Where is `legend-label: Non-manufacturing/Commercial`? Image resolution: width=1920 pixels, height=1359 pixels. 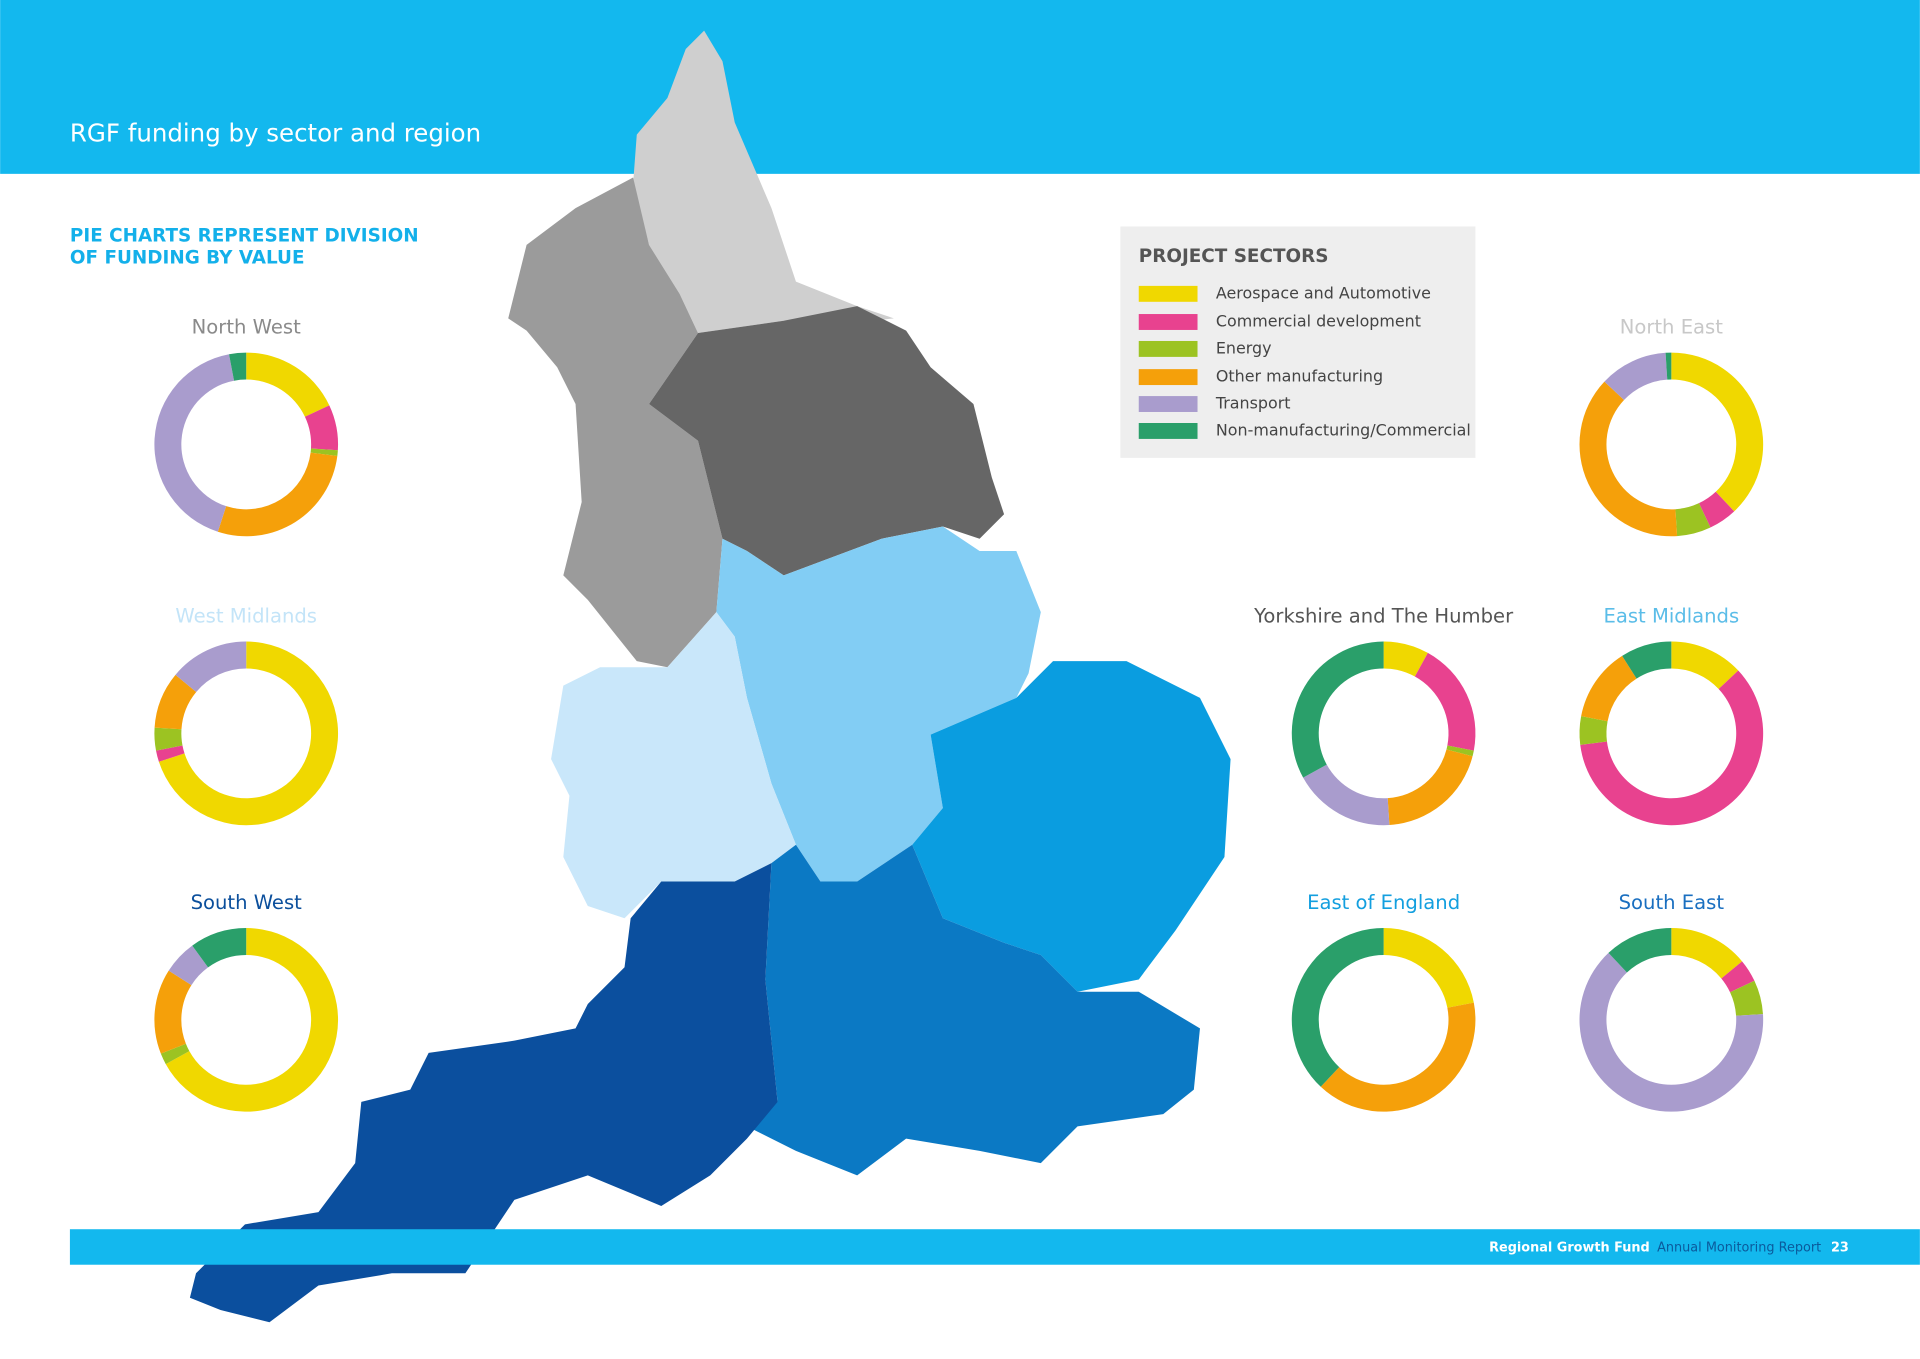 legend-label: Non-manufacturing/Commercial is located at coordinates (1343, 429).